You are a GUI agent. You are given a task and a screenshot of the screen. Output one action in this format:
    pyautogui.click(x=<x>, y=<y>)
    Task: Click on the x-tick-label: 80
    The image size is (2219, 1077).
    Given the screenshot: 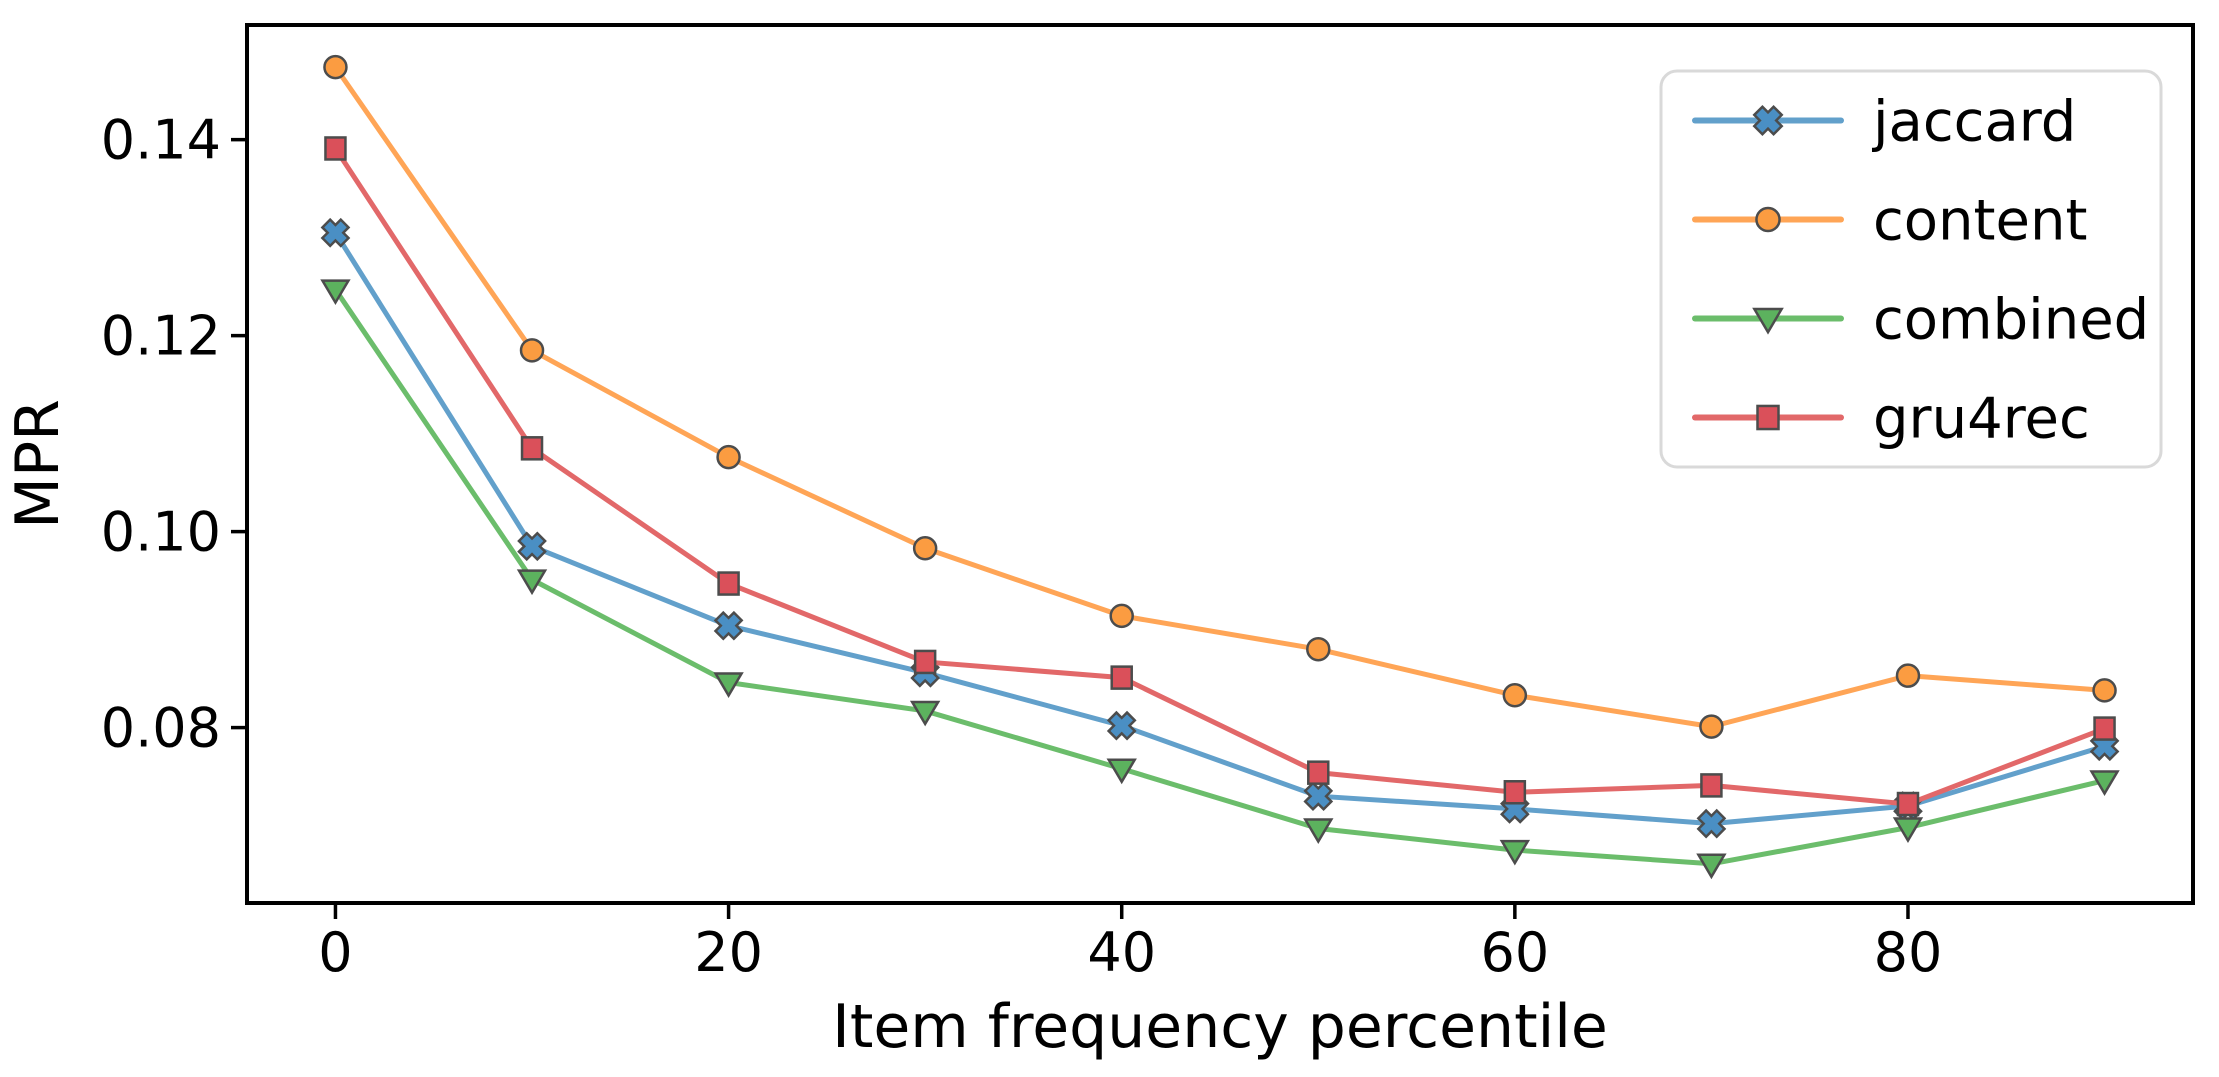 What is the action you would take?
    pyautogui.click(x=1908, y=952)
    